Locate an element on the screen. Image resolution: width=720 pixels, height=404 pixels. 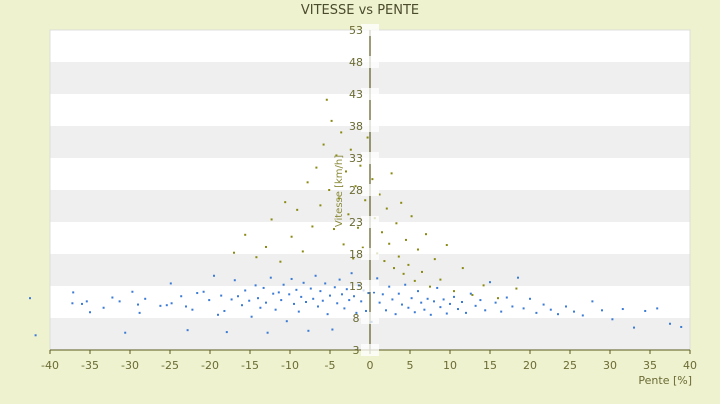
x-tick-label: -30 is located at coordinates (130, 365).